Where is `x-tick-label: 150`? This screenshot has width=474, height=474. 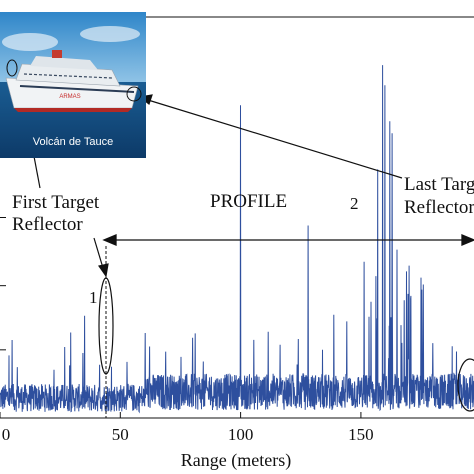 x-tick-label: 150 is located at coordinates (361, 434).